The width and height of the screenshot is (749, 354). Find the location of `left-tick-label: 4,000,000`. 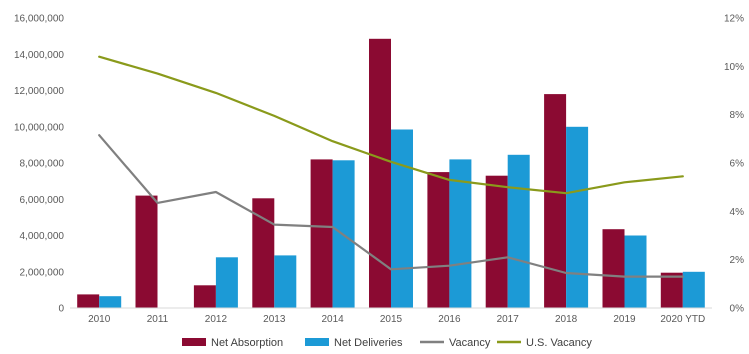

left-tick-label: 4,000,000 is located at coordinates (42, 236).